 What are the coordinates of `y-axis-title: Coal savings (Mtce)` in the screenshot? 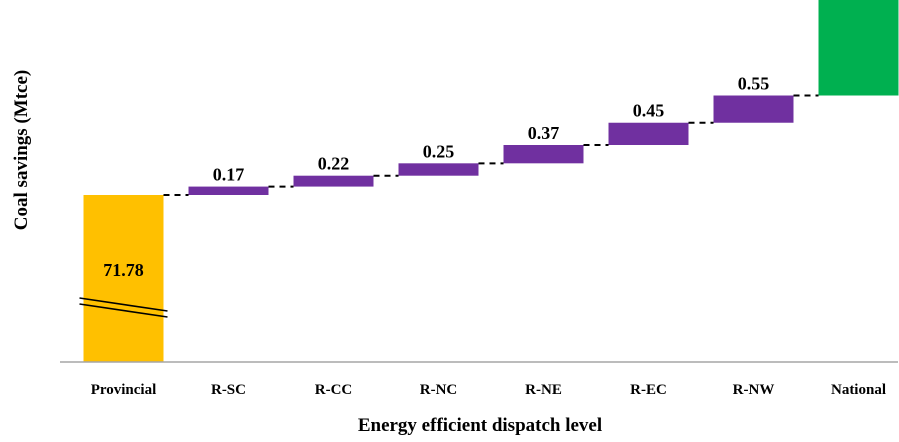 It's located at (21, 150).